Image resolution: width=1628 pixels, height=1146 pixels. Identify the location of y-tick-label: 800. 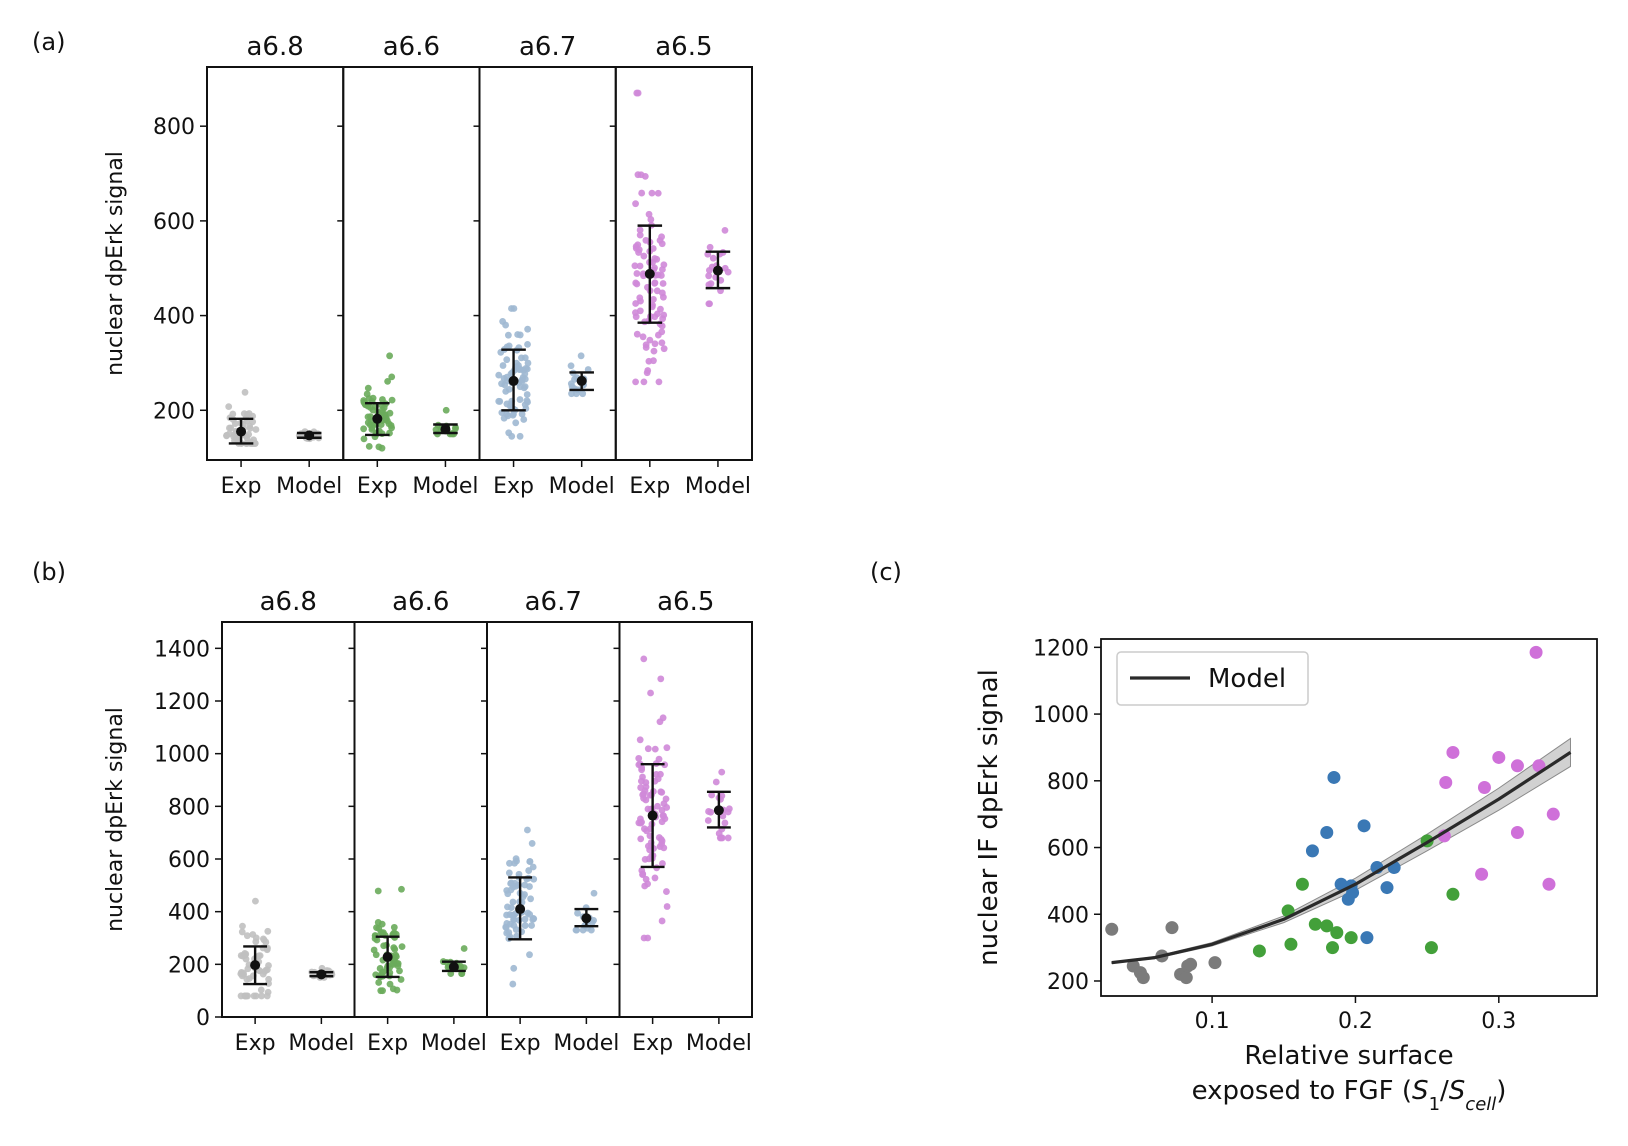
(174, 127).